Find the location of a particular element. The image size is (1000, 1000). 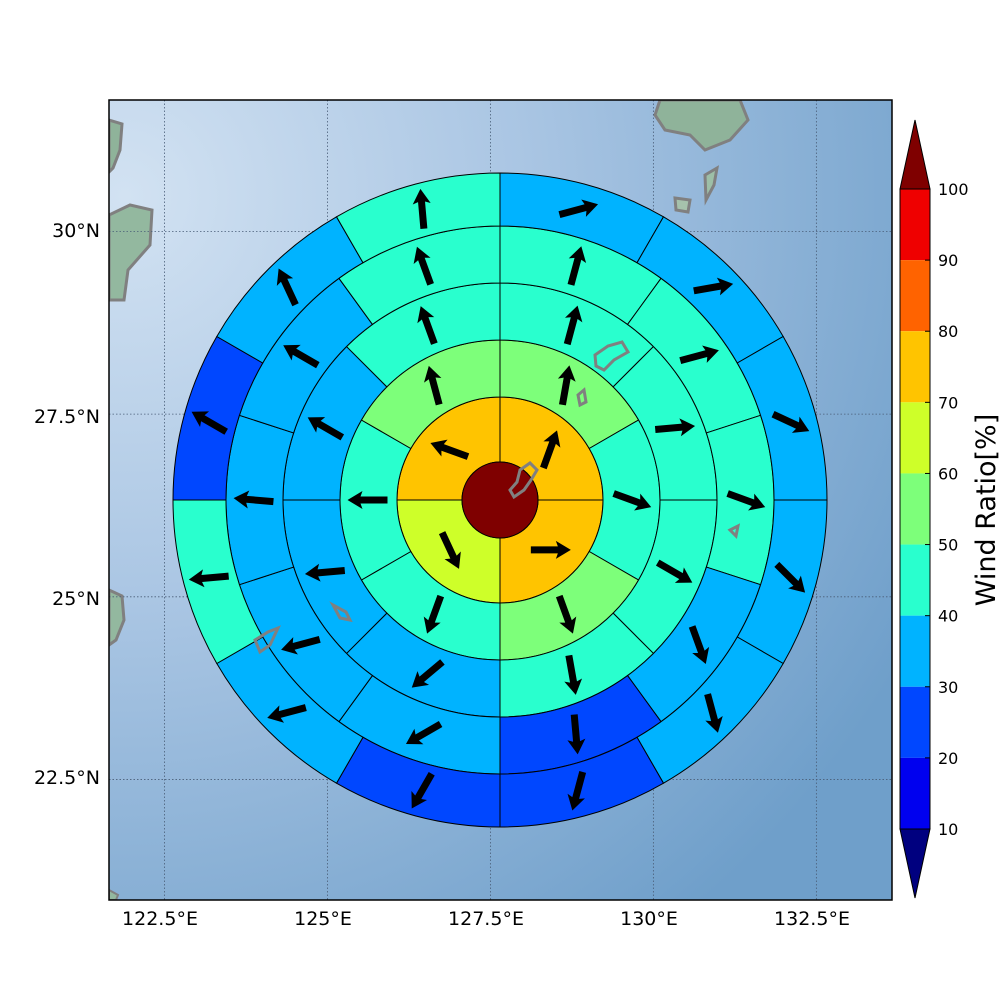

ishigaki-island is located at coordinates (267, 640).